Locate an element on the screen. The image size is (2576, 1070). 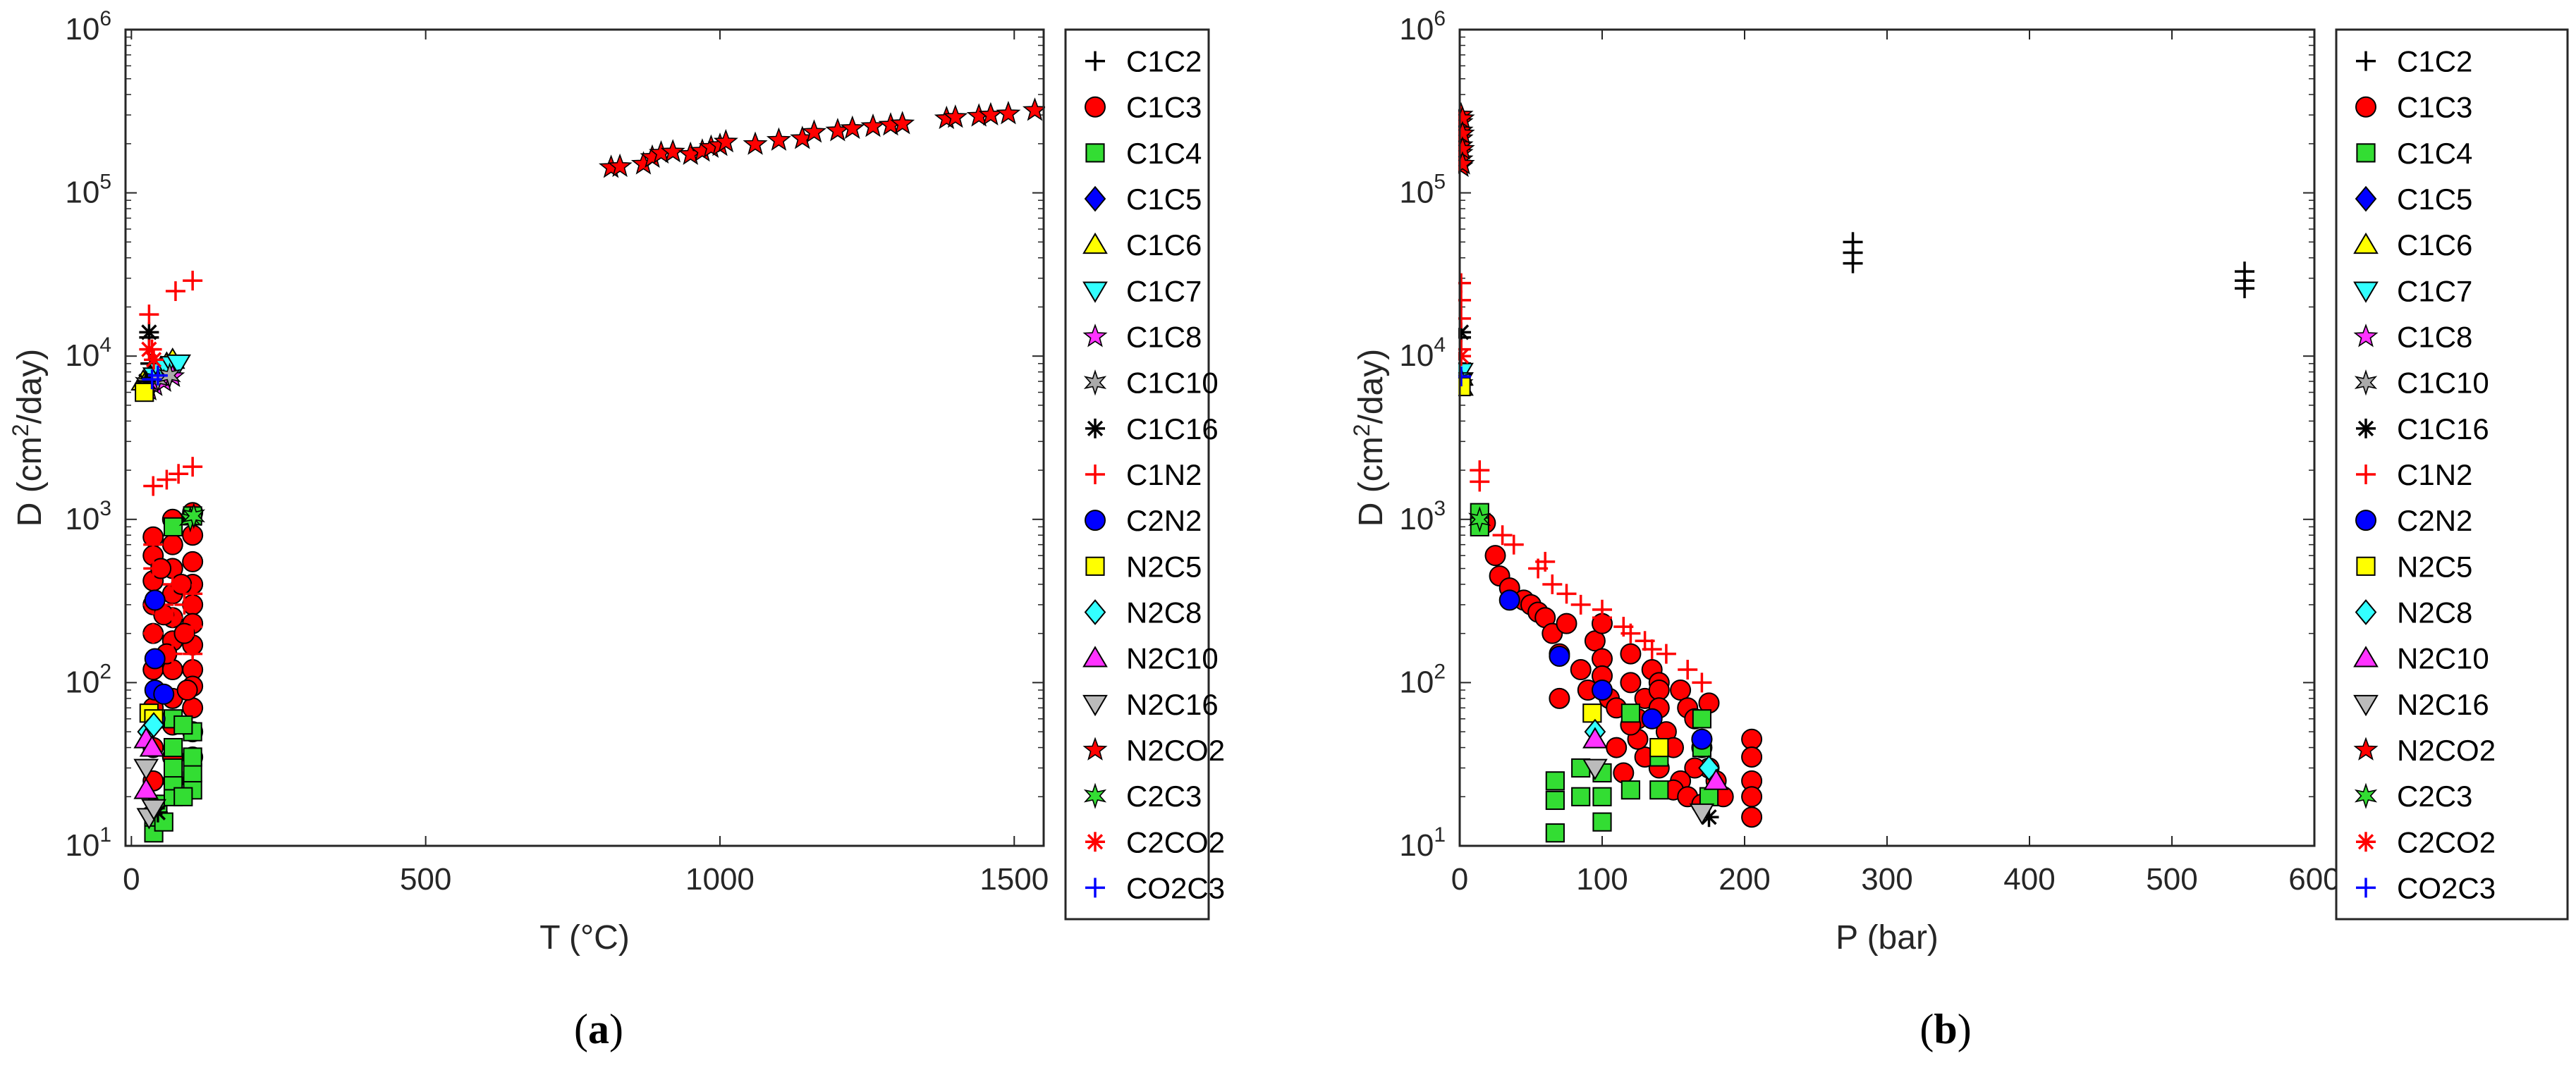
legend-label-b-c1c5: C1C5 is located at coordinates (2435, 199).